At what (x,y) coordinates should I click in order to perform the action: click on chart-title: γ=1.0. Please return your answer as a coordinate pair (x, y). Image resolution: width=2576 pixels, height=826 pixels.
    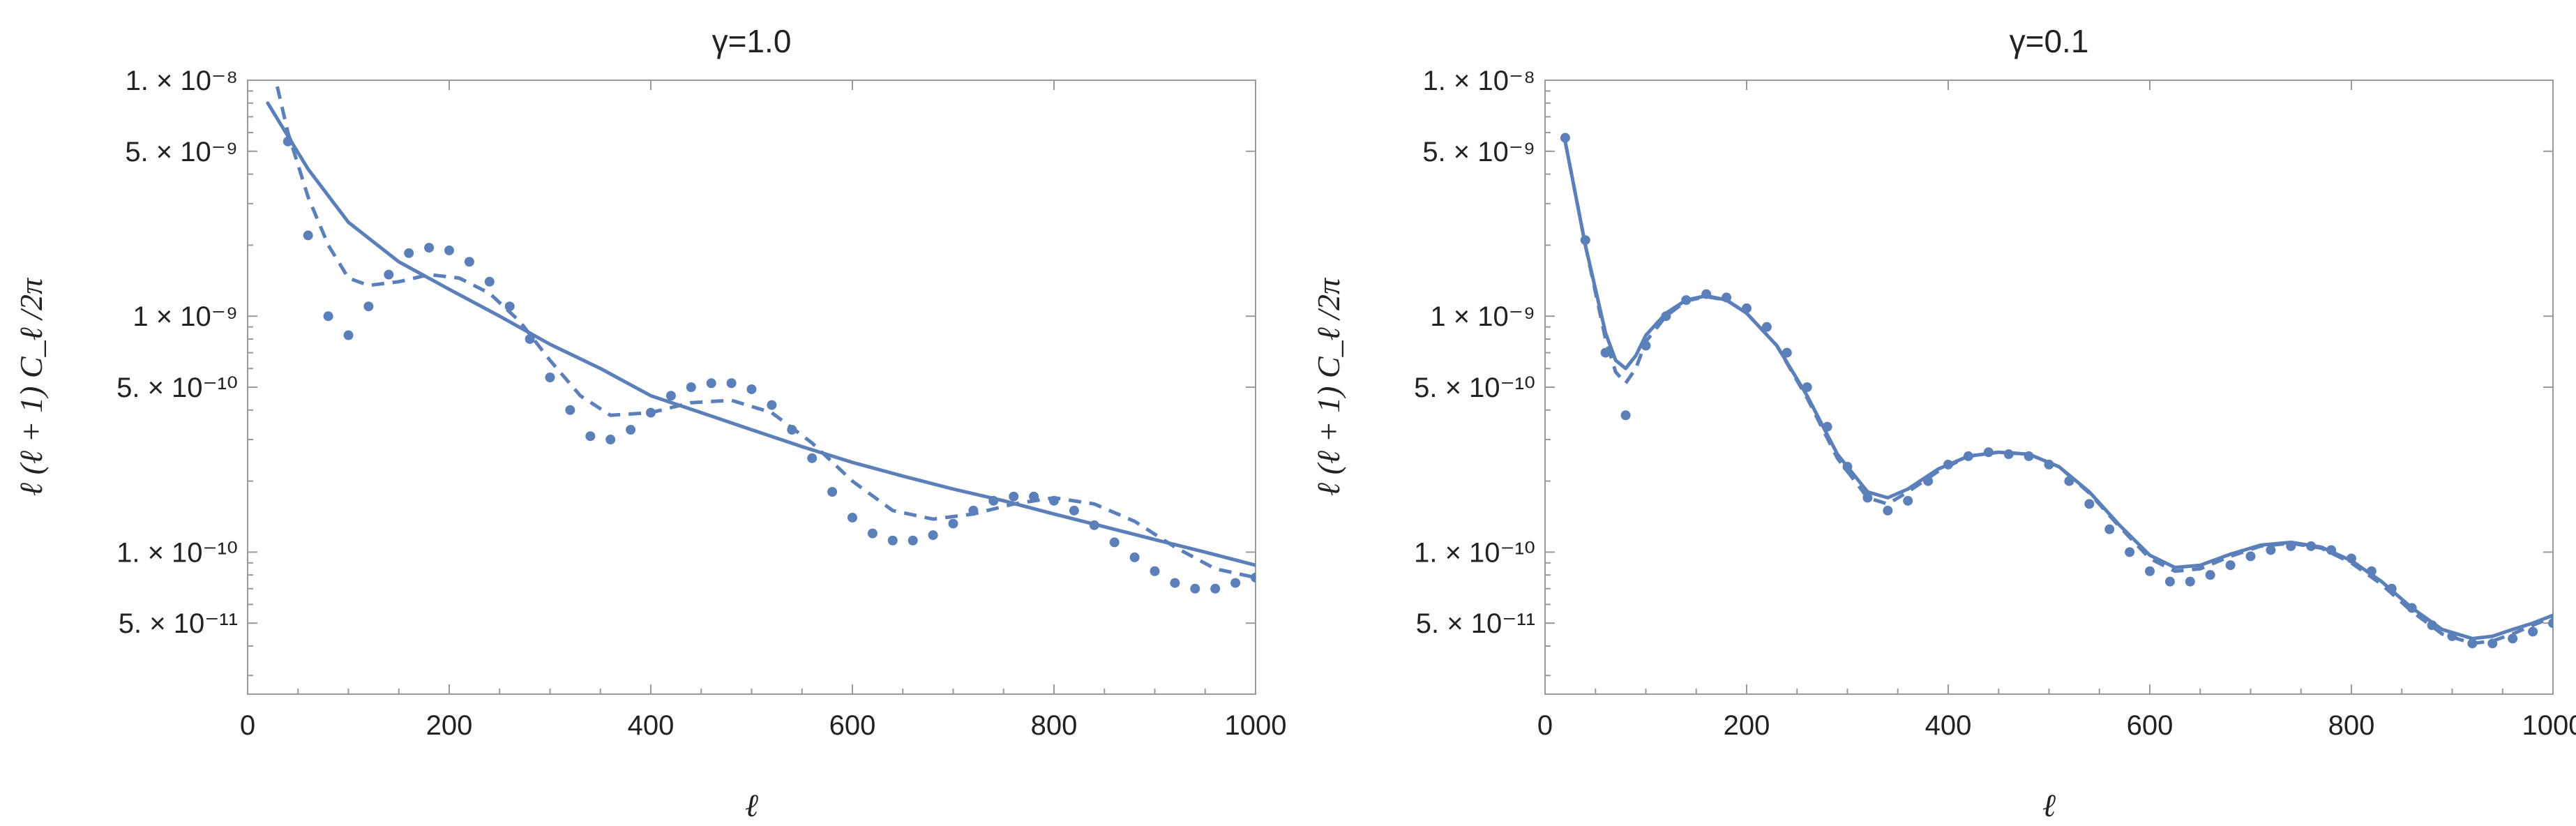
    Looking at the image, I should click on (752, 41).